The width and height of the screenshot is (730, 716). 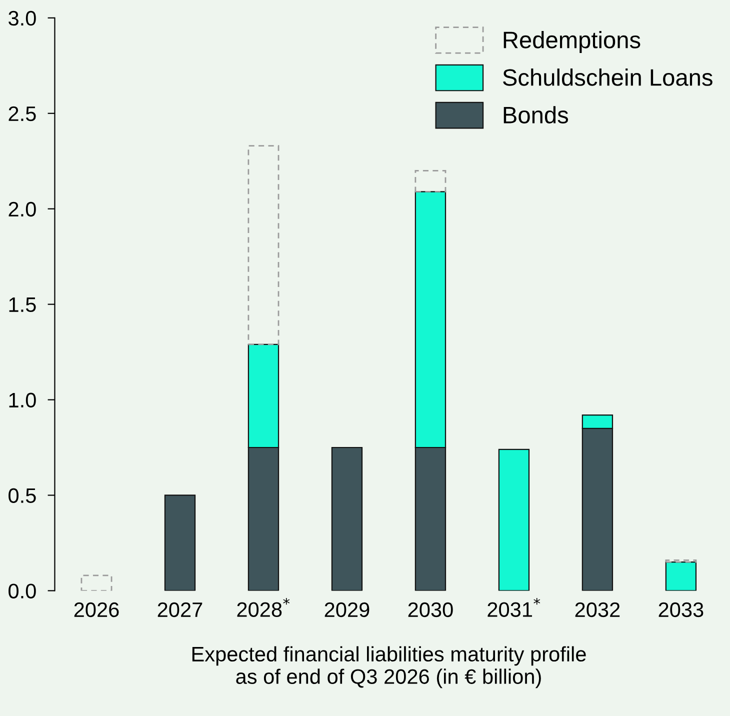 What do you see at coordinates (572, 42) in the screenshot?
I see `legend-label: Redemptions` at bounding box center [572, 42].